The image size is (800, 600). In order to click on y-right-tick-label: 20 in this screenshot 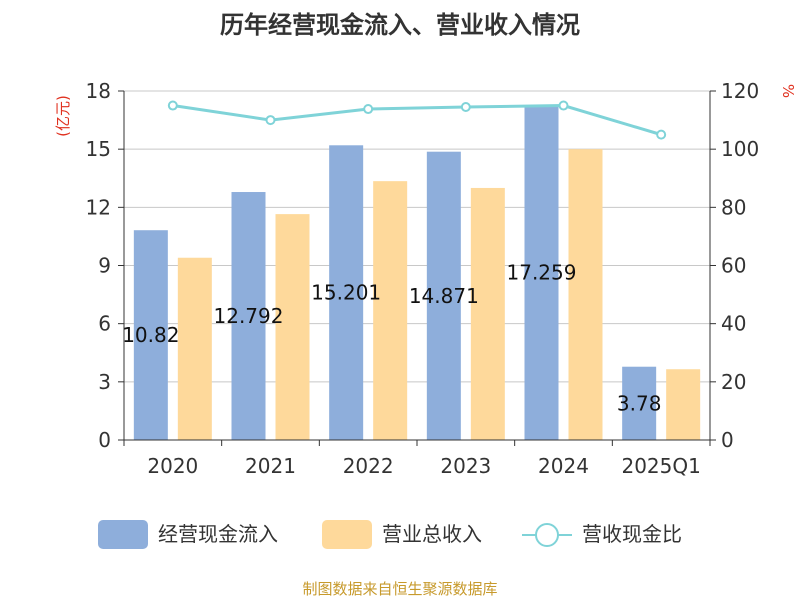, I will do `click(733, 382)`.